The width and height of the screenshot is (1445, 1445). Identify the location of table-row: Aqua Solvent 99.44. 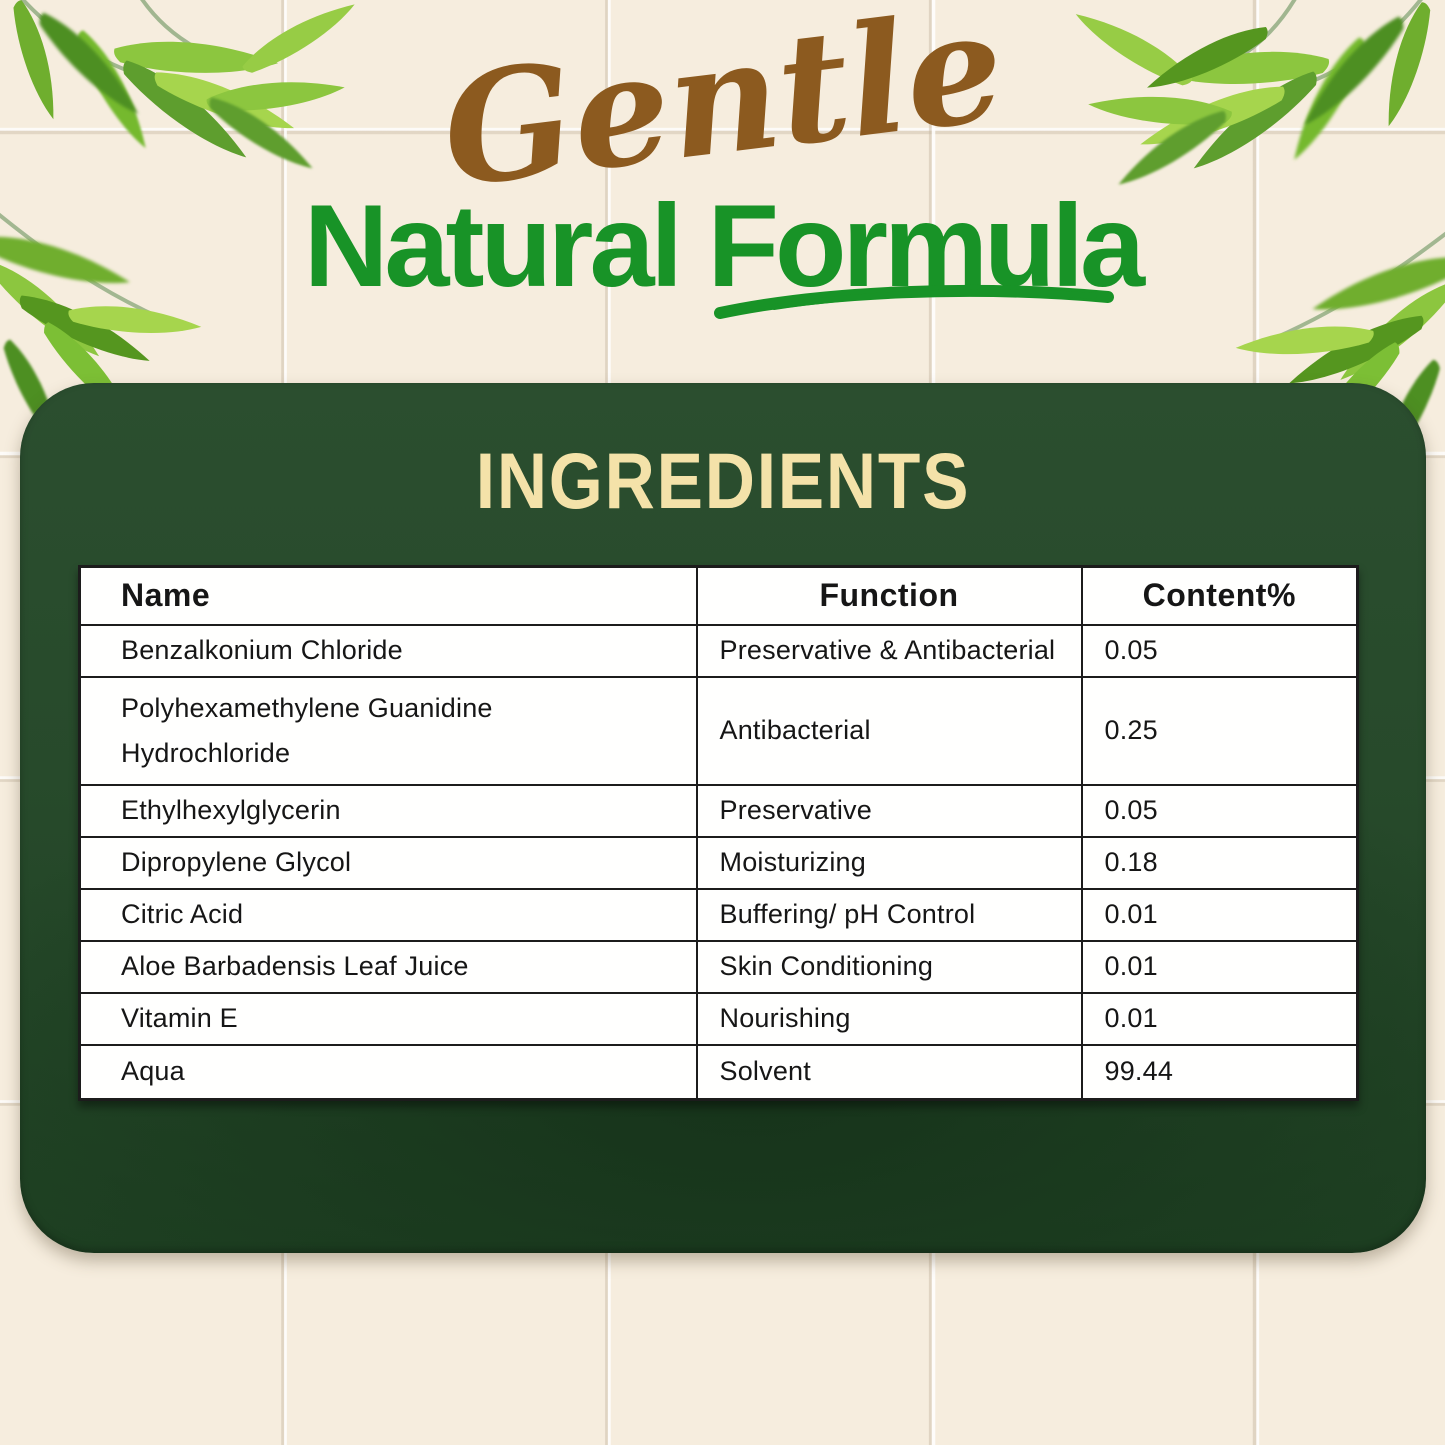
(718, 1072).